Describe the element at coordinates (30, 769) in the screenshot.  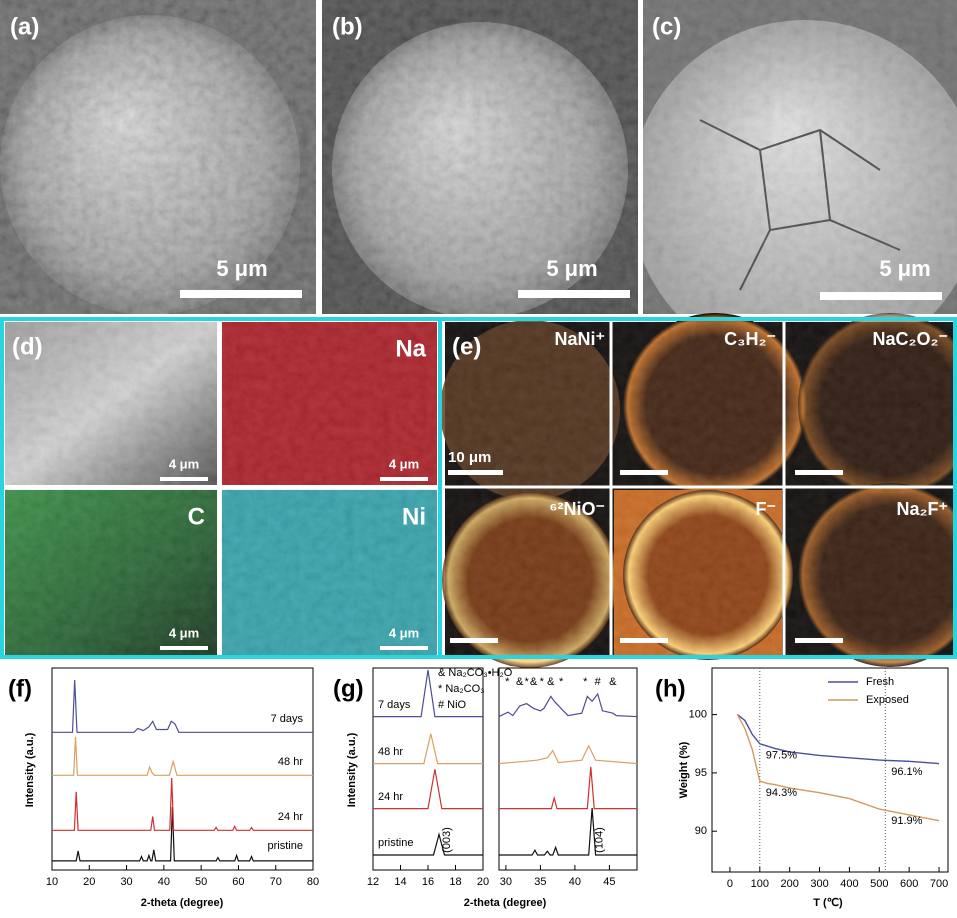
I see `y-axis-title: Intensity (a.u.)` at that location.